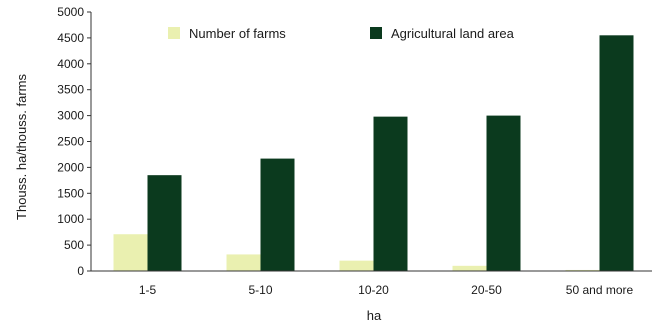  Describe the element at coordinates (70, 142) in the screenshot. I see `y-tick-label: 2500` at that location.